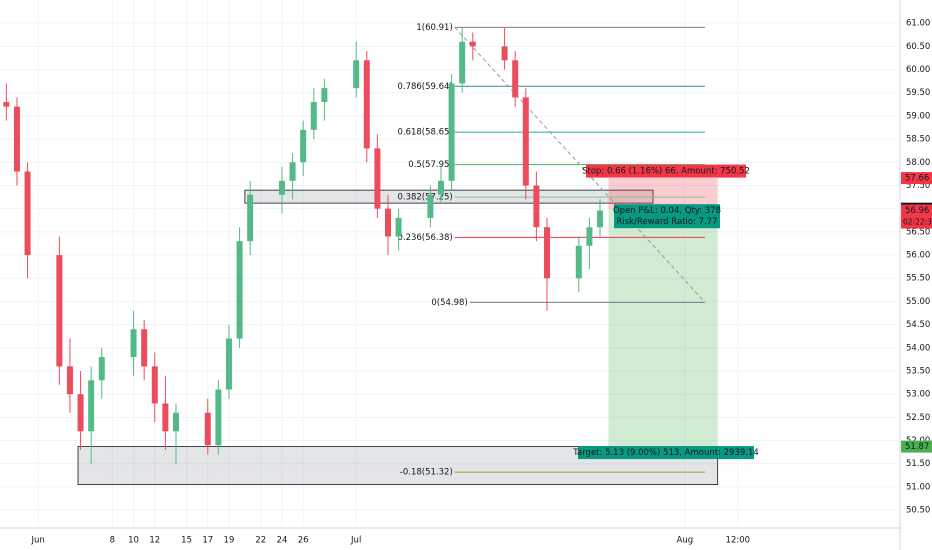  Describe the element at coordinates (918, 70) in the screenshot. I see `y-tick-label: 60.00` at that location.